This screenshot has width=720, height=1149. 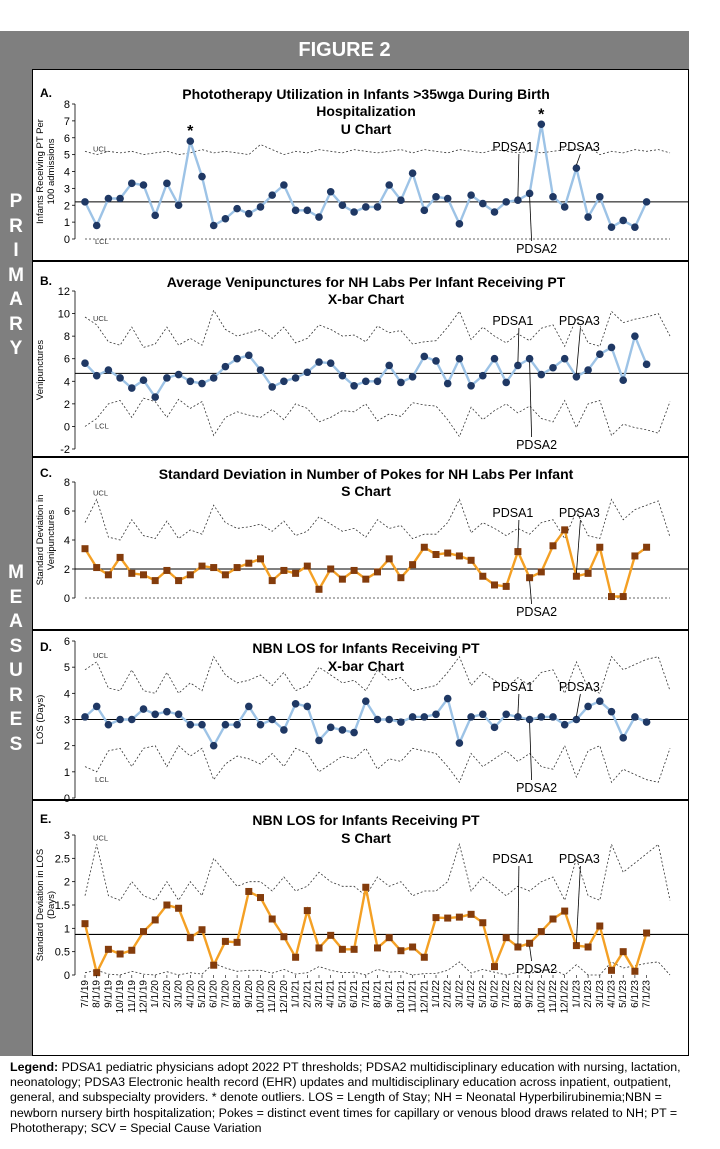 What do you see at coordinates (344, 50) in the screenshot?
I see `figure-title: FIGURE 2` at bounding box center [344, 50].